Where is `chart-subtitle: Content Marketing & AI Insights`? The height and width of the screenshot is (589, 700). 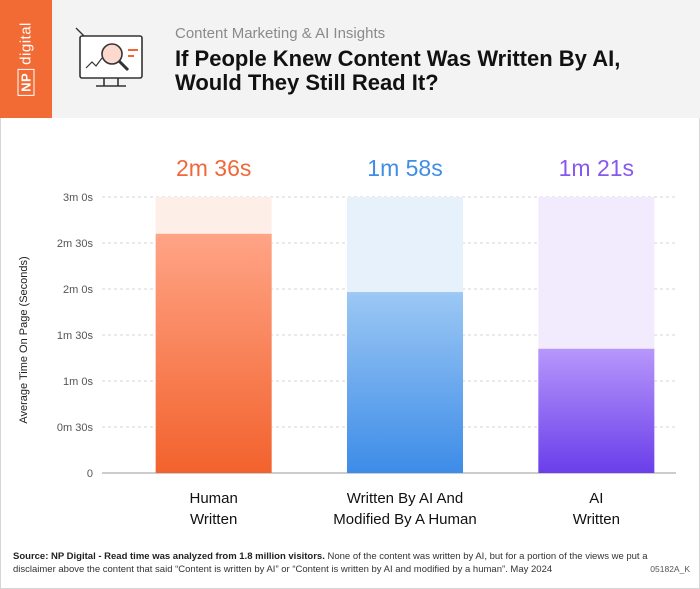
chart-subtitle: Content Marketing & AI Insights is located at coordinates (280, 33).